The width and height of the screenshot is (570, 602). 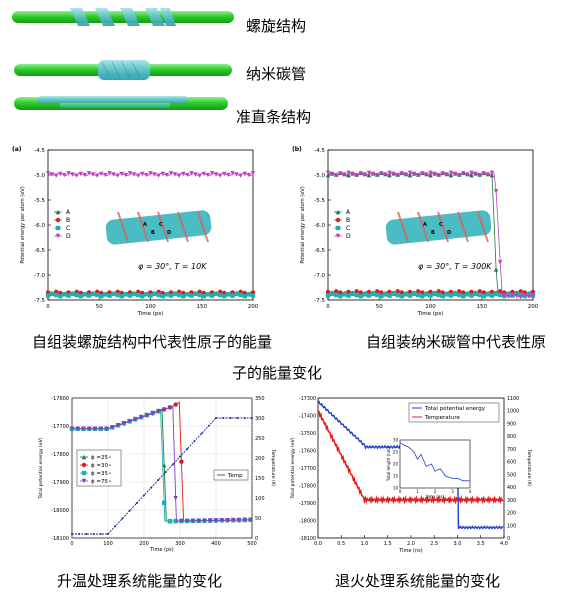 What do you see at coordinates (338, 228) in the screenshot?
I see `legend-marker-C` at bounding box center [338, 228].